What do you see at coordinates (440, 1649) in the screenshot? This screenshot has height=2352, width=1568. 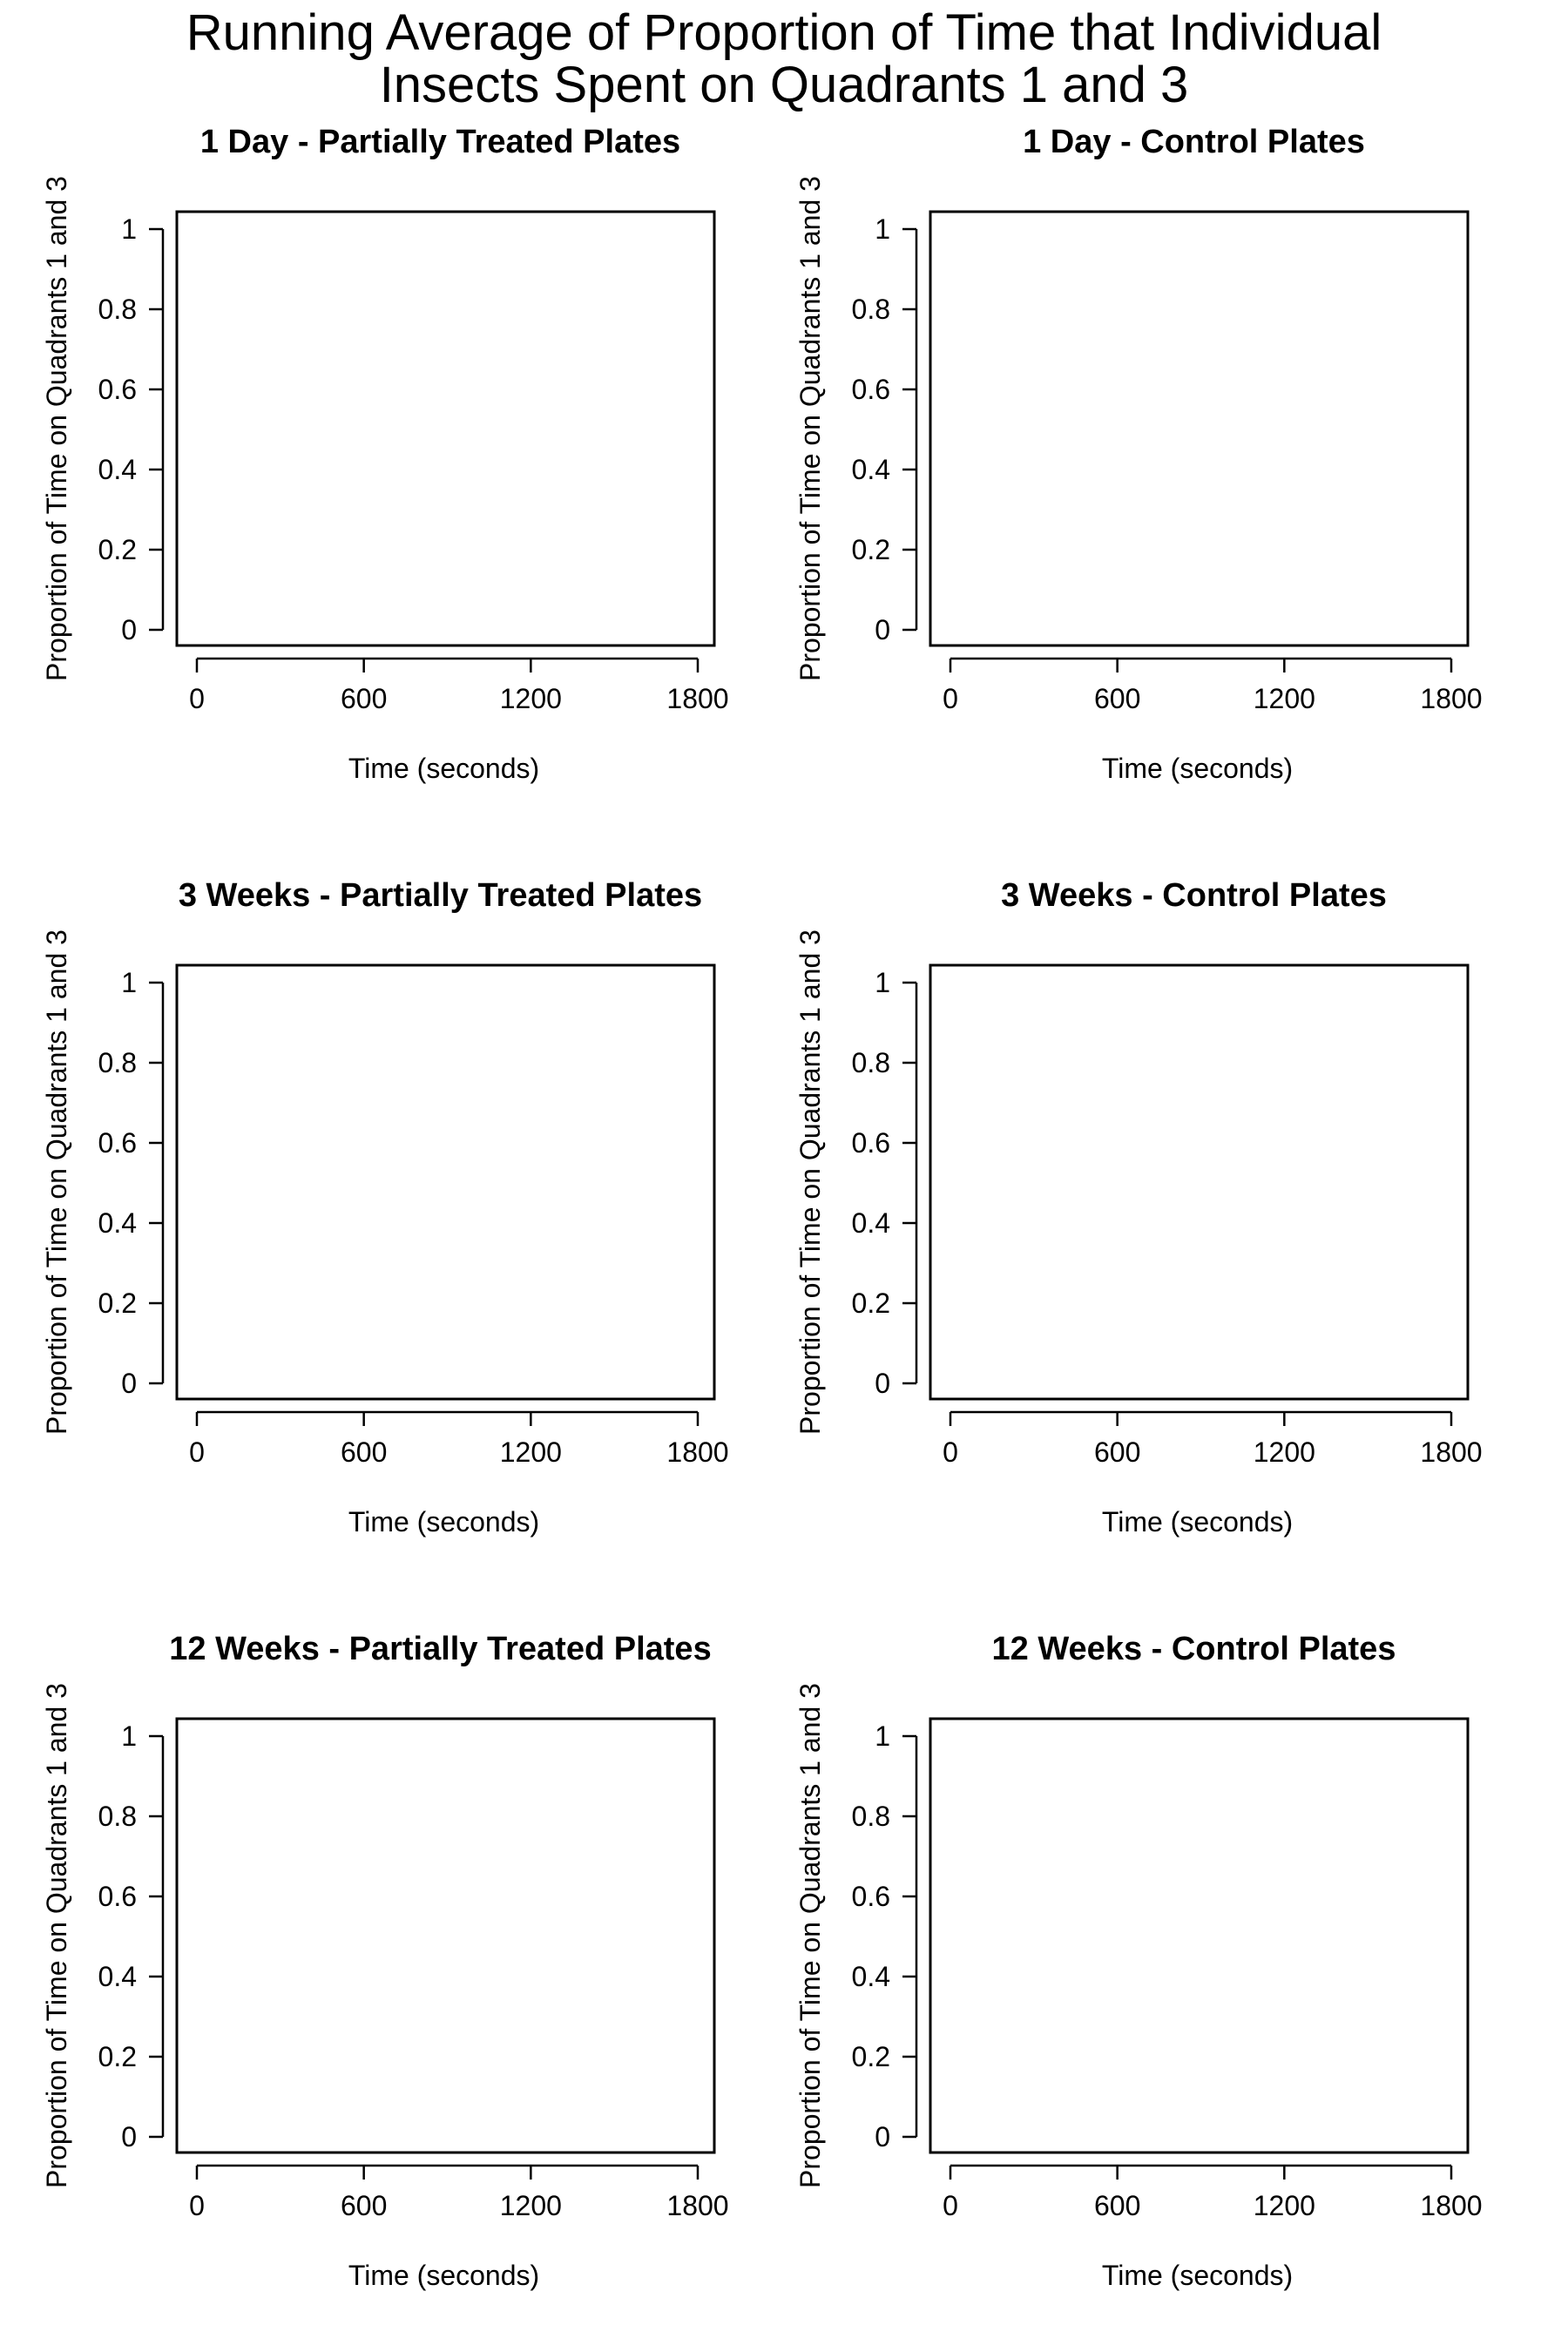 I see `panel-title: 12 Weeks - Partially Treated Plates` at bounding box center [440, 1649].